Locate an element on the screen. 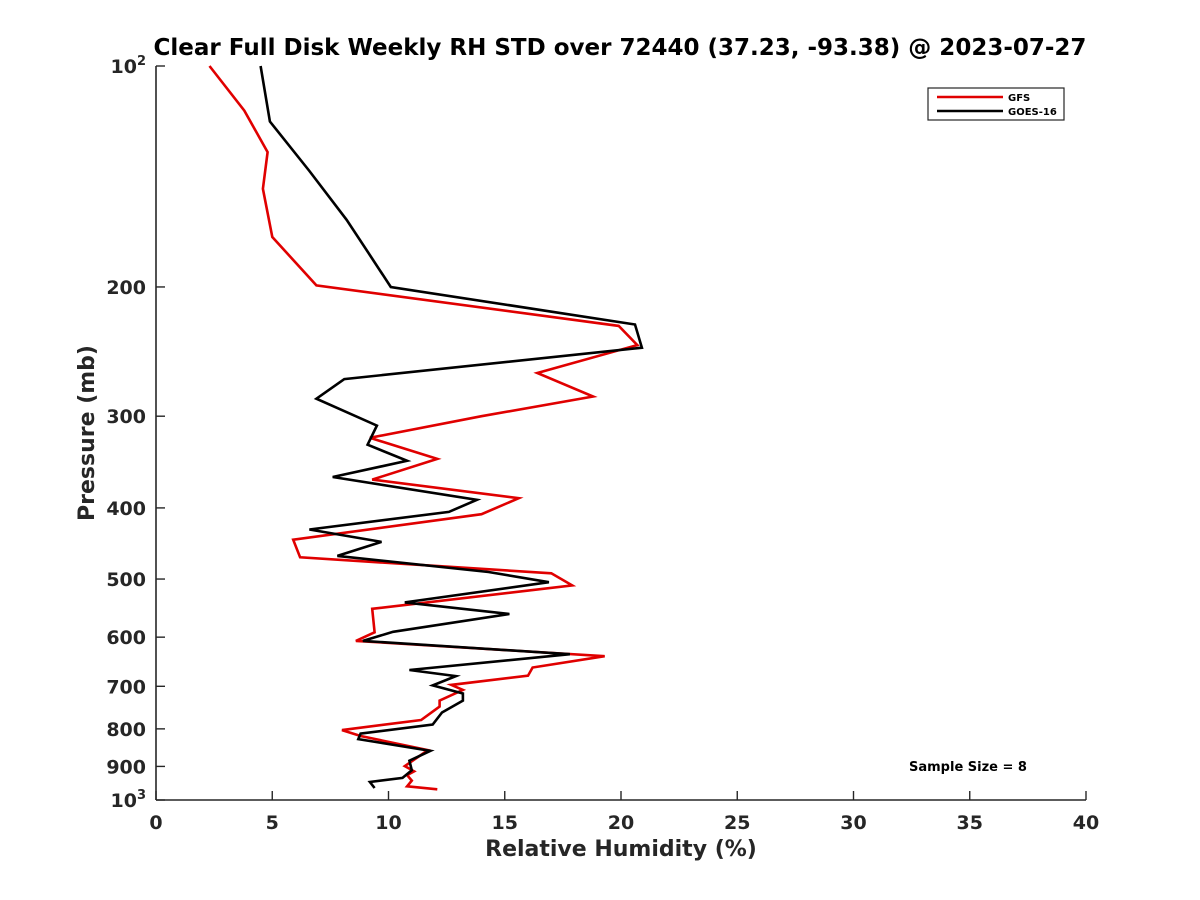 The image size is (1200, 900). x-tick-label: 40 is located at coordinates (1086, 823).